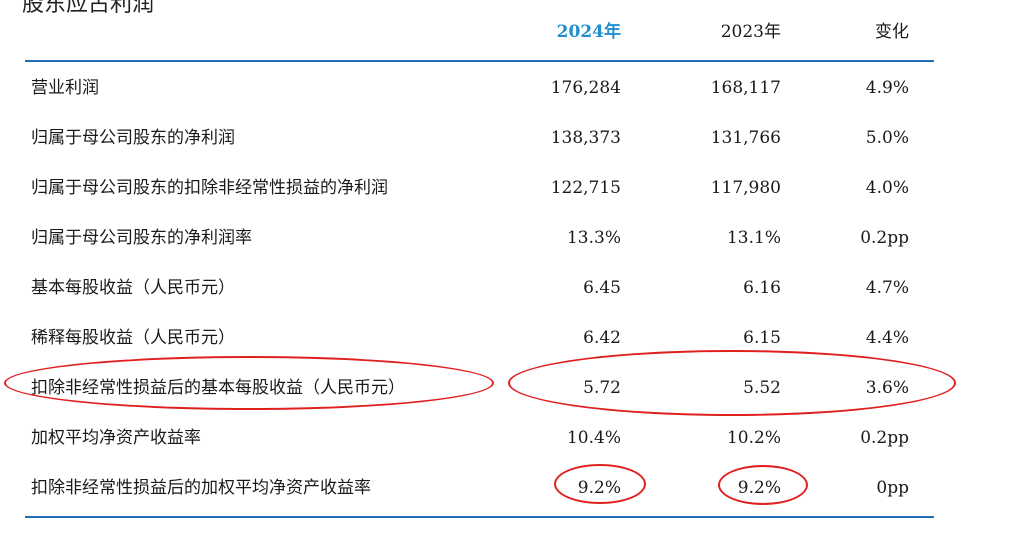 This screenshot has width=1015, height=556. I want to click on value-2024: 122,715, so click(585, 188).